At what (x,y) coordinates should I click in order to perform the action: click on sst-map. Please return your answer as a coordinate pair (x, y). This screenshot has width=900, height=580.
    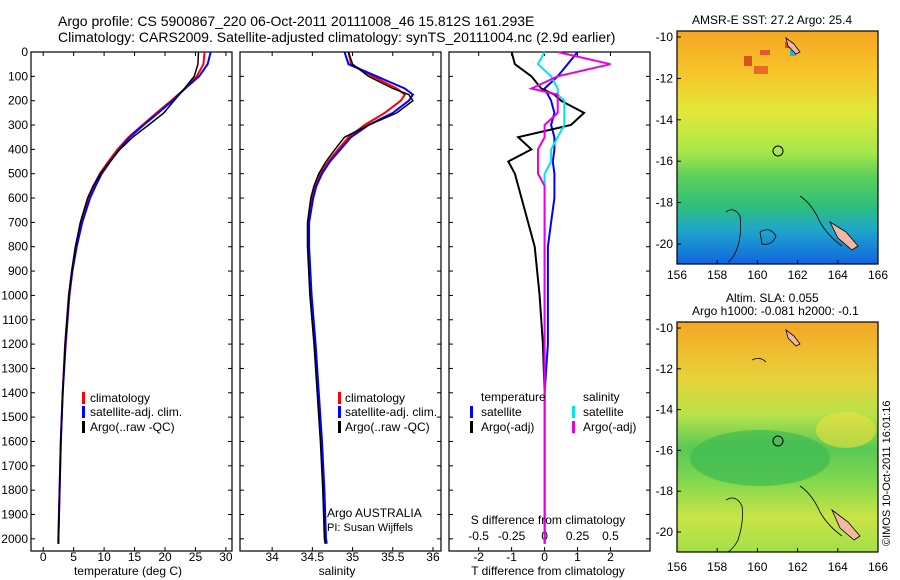
    Looking at the image, I should click on (777, 147).